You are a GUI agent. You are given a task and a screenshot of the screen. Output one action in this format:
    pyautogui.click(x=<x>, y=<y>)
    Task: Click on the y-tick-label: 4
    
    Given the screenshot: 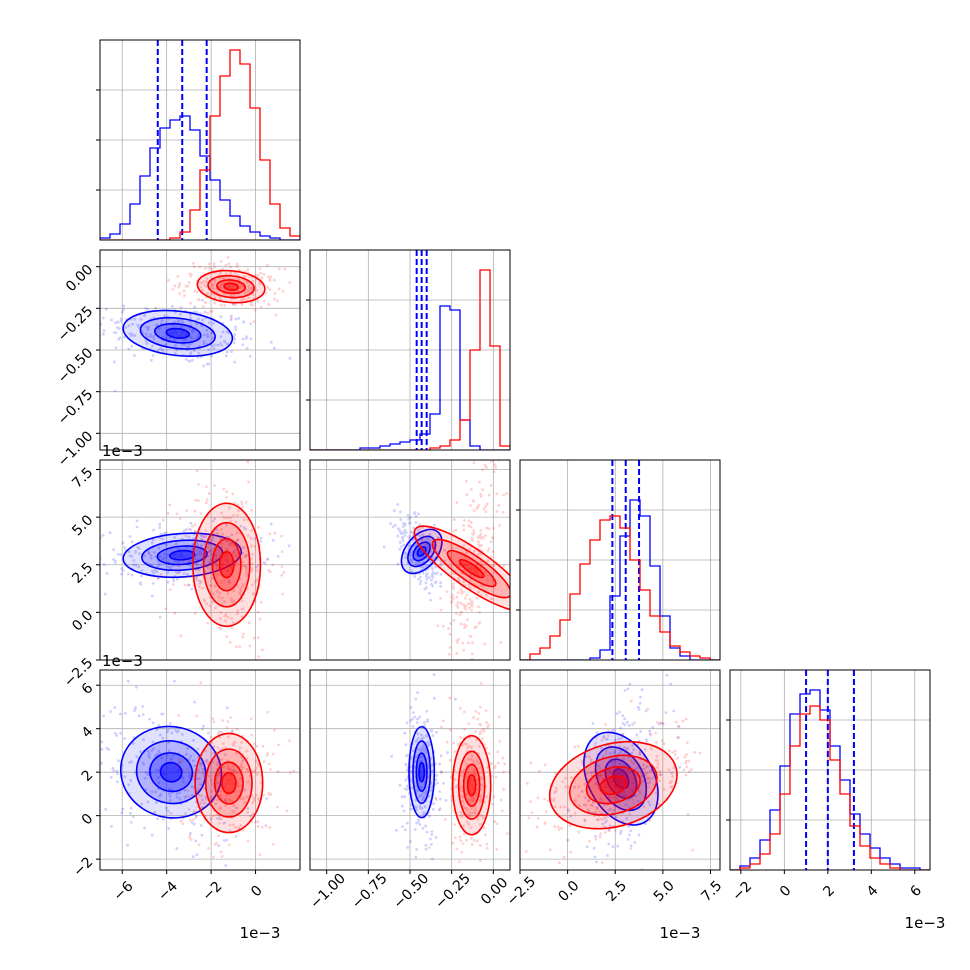 What is the action you would take?
    pyautogui.click(x=88, y=733)
    